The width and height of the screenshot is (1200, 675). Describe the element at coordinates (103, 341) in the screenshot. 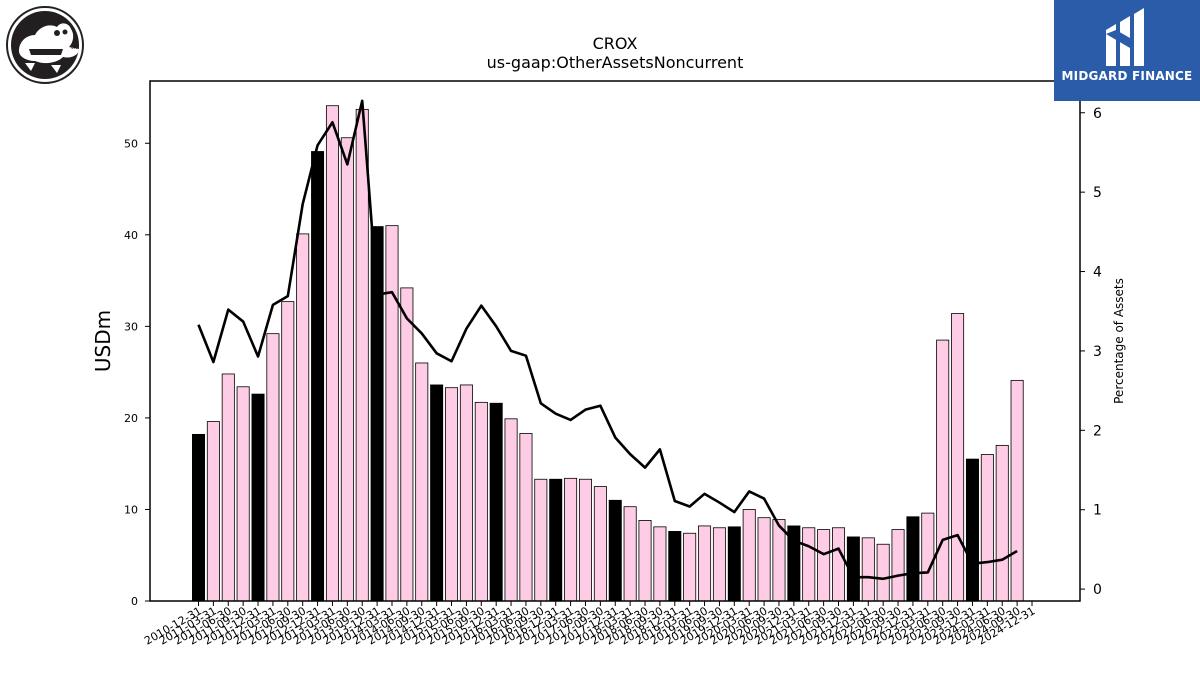

I see `y-axis-label: USDm` at that location.